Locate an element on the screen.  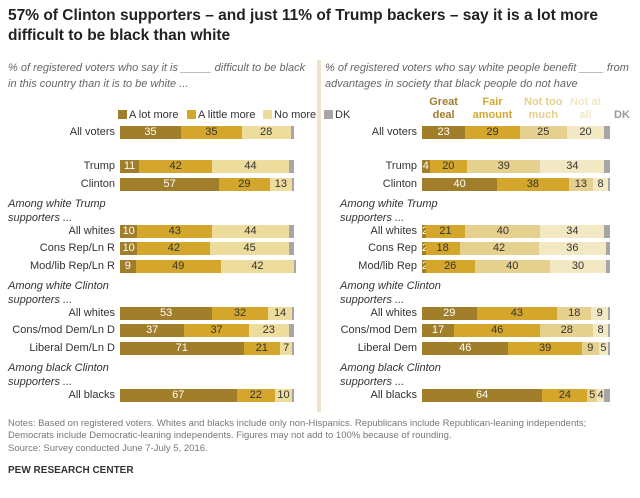
value-label: 13 is located at coordinates (580, 183).